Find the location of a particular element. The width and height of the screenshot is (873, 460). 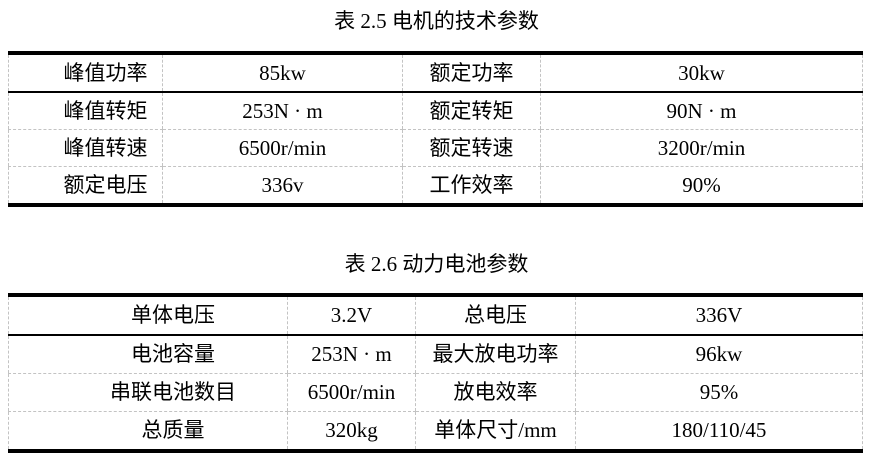

table-row: 串联电池数目 6500r/min 放电效率 95% is located at coordinates (435, 392).